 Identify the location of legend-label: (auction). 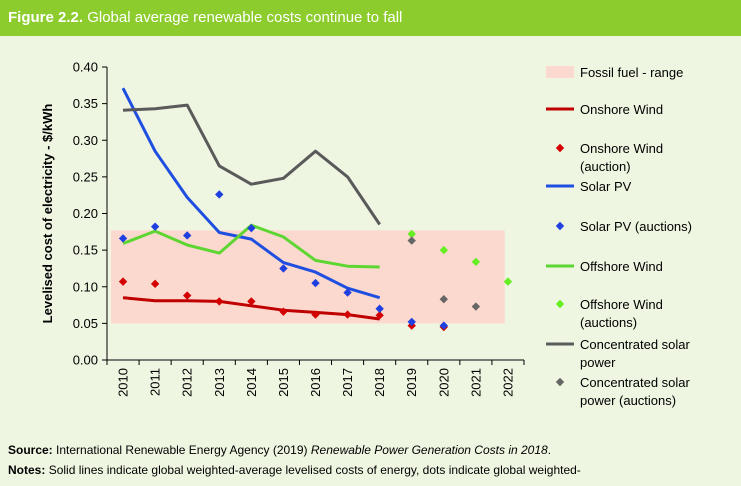
(605, 166).